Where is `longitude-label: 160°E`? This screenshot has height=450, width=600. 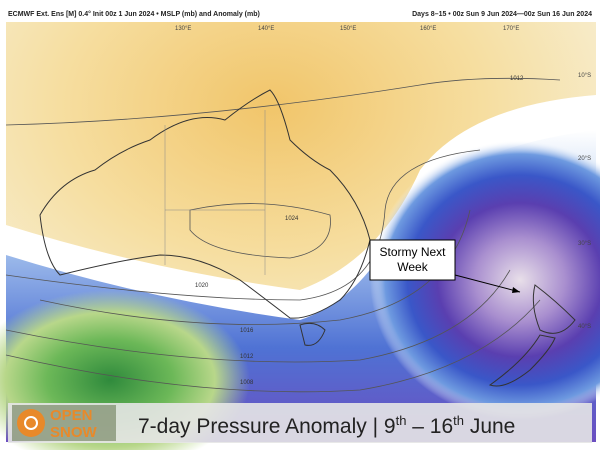 longitude-label: 160°E is located at coordinates (428, 29).